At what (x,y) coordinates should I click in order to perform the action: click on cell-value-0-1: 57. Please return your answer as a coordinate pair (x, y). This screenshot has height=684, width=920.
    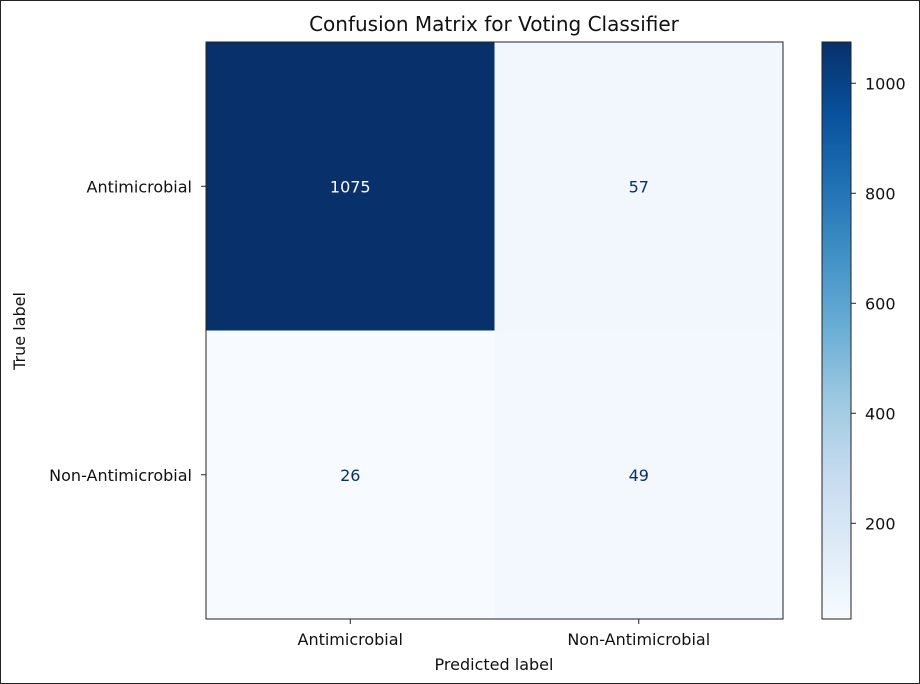
    Looking at the image, I should click on (639, 186).